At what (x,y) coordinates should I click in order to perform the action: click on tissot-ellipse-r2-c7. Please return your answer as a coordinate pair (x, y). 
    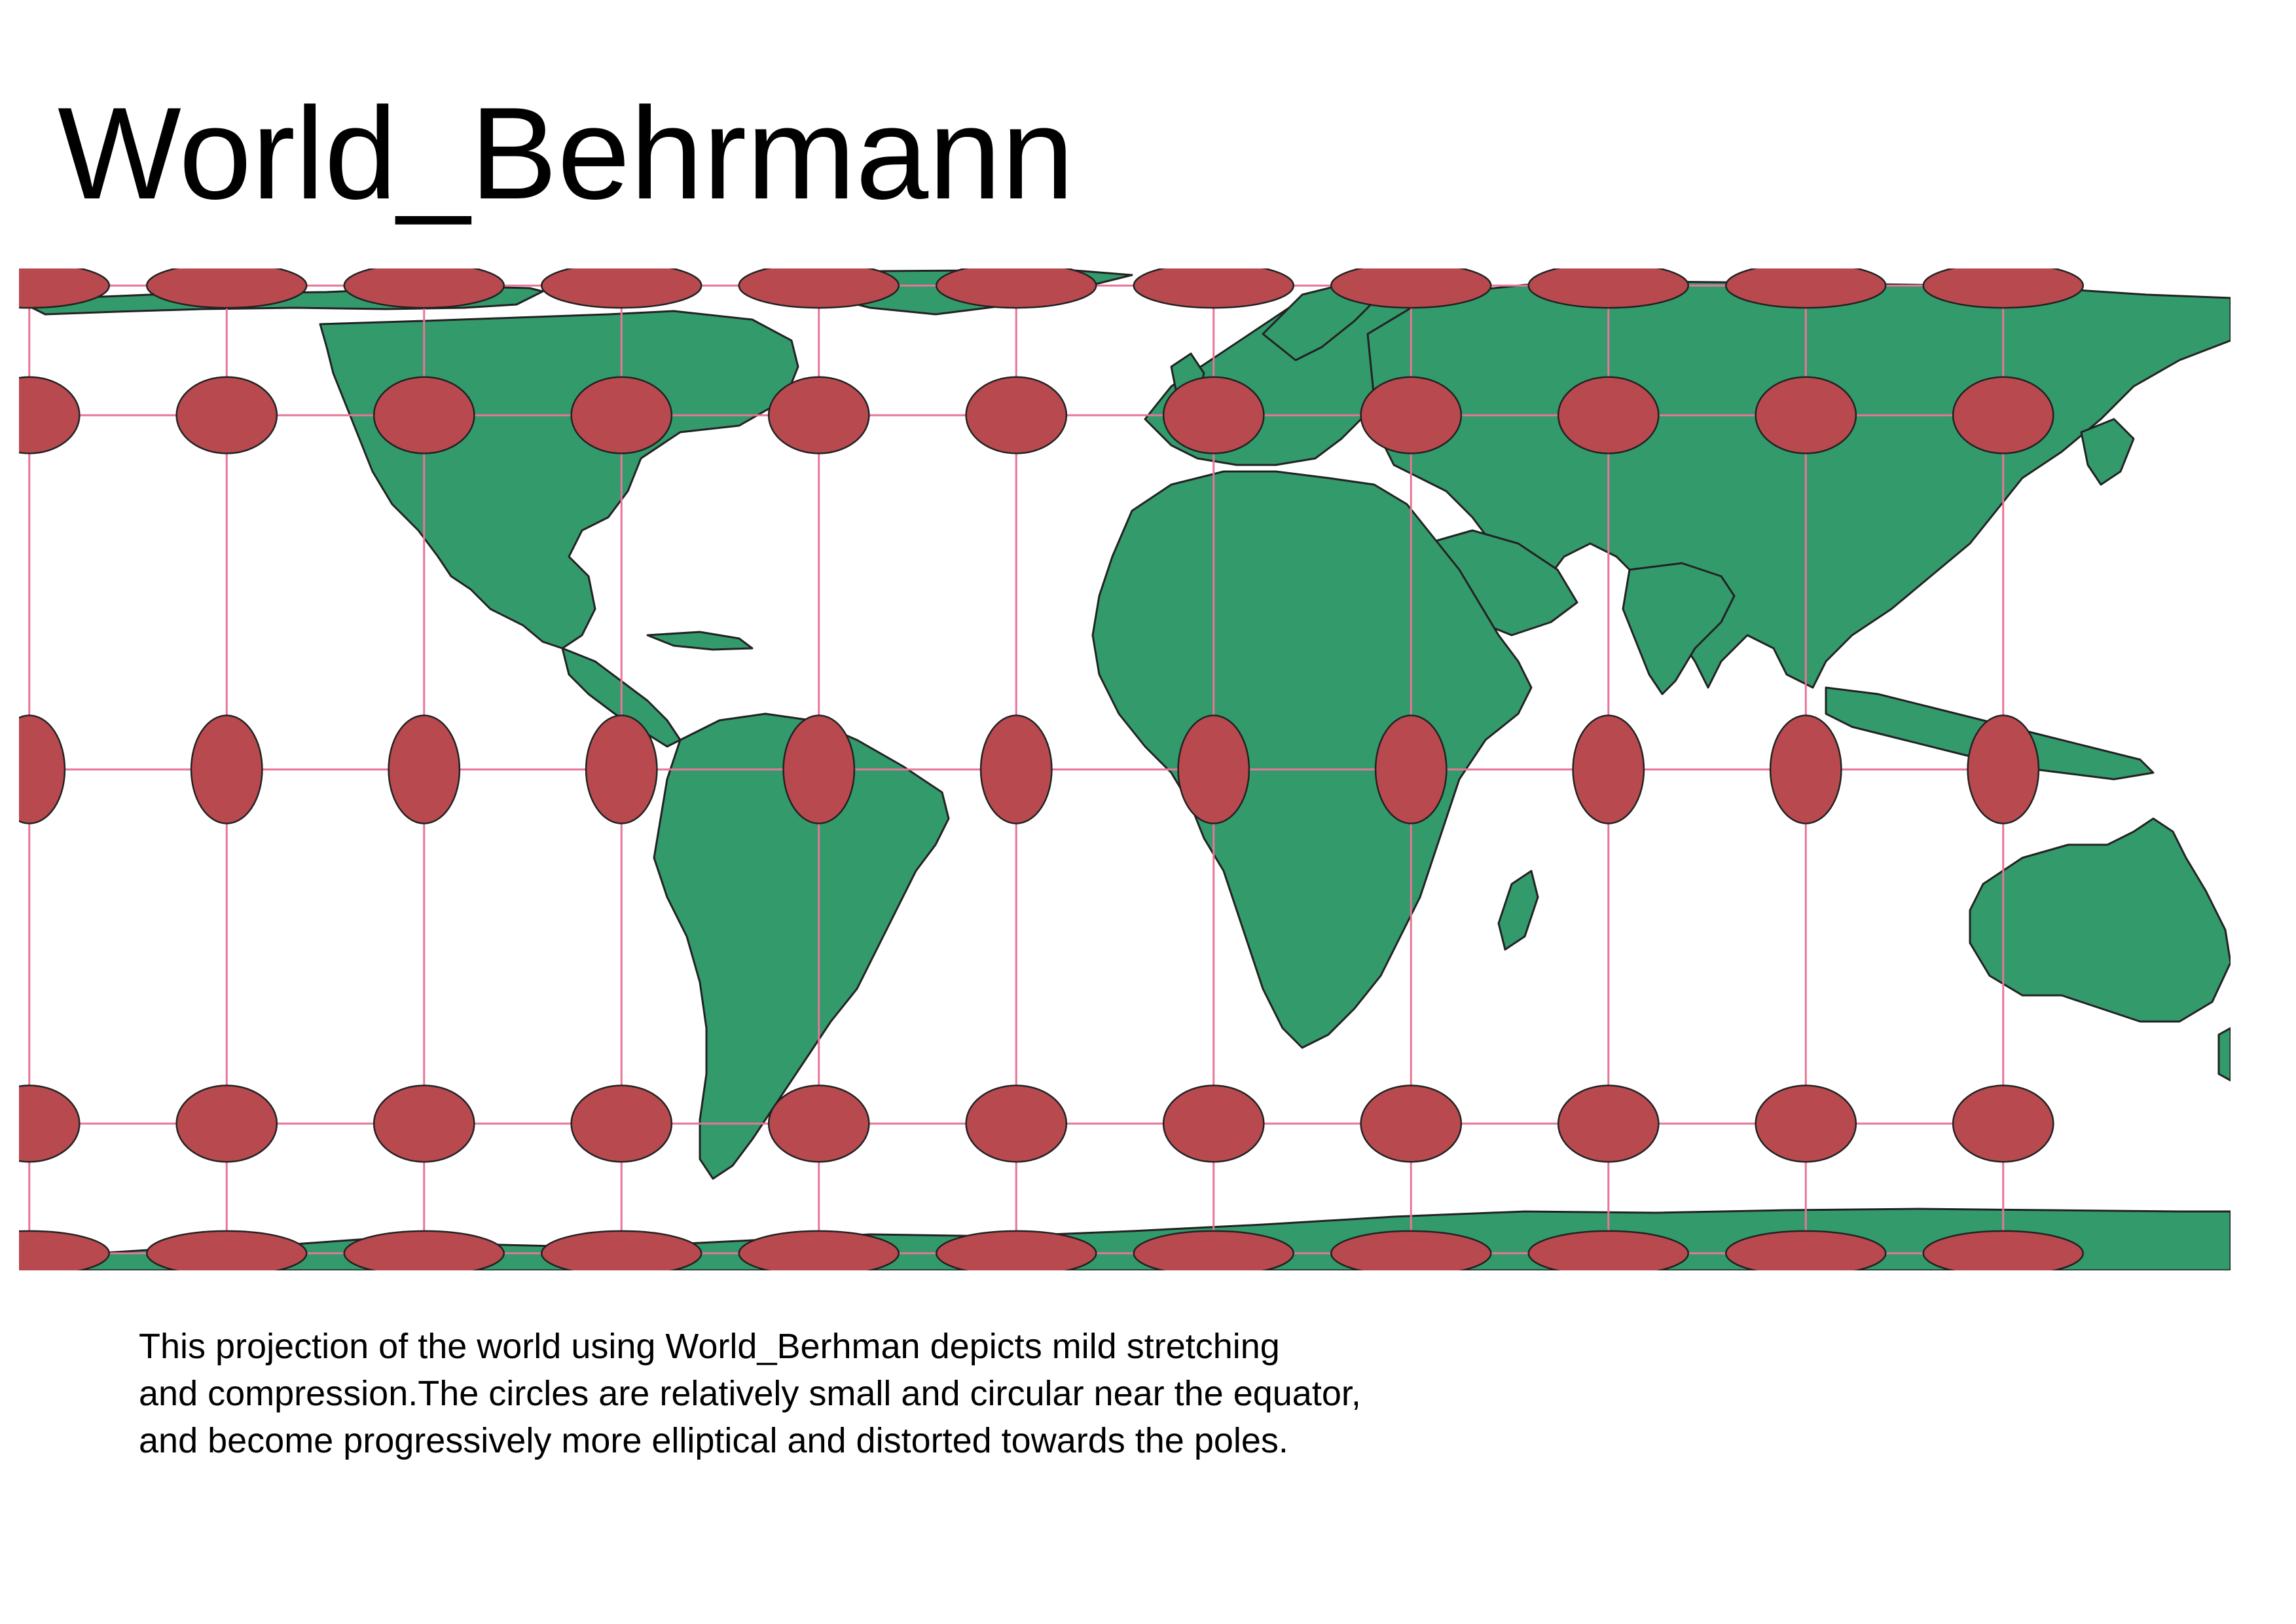
    Looking at the image, I should click on (1411, 769).